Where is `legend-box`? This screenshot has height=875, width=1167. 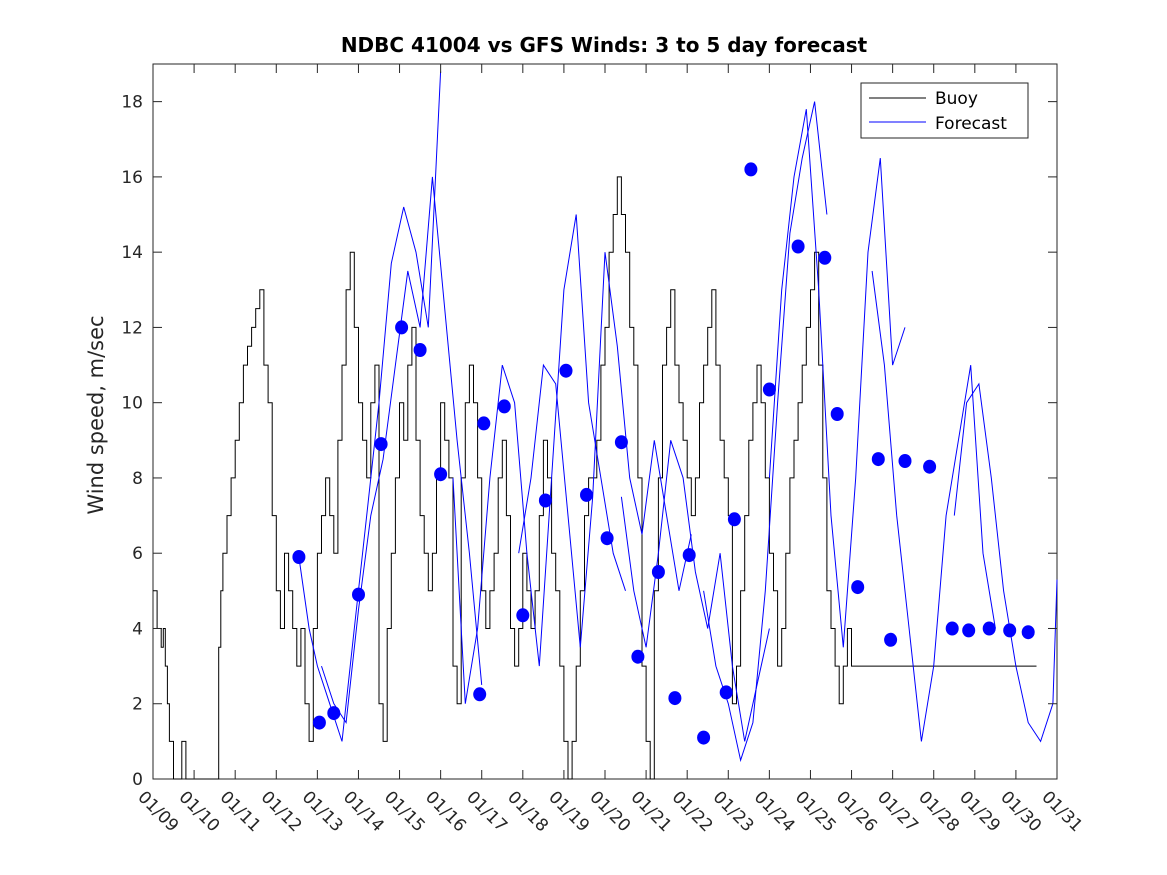 legend-box is located at coordinates (944, 110).